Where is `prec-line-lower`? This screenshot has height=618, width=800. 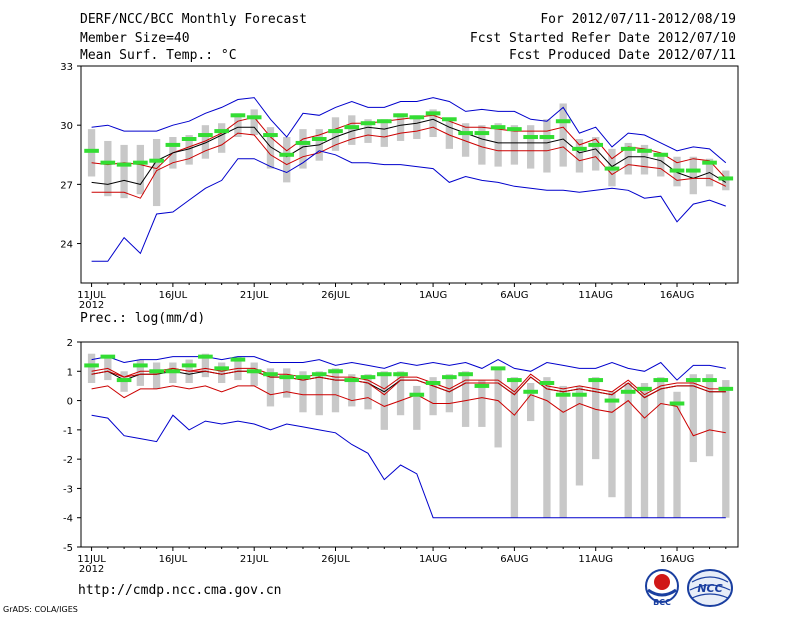 prec-line-lower is located at coordinates (408, 411).